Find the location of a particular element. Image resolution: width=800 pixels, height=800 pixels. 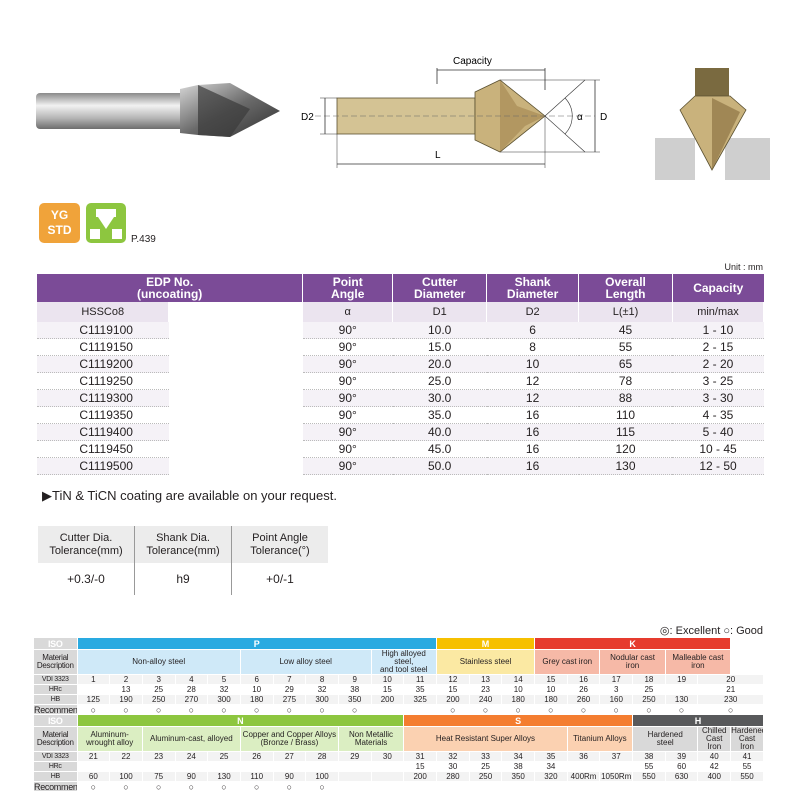

bot-hb-cell: 1050Rm is located at coordinates (616, 776).